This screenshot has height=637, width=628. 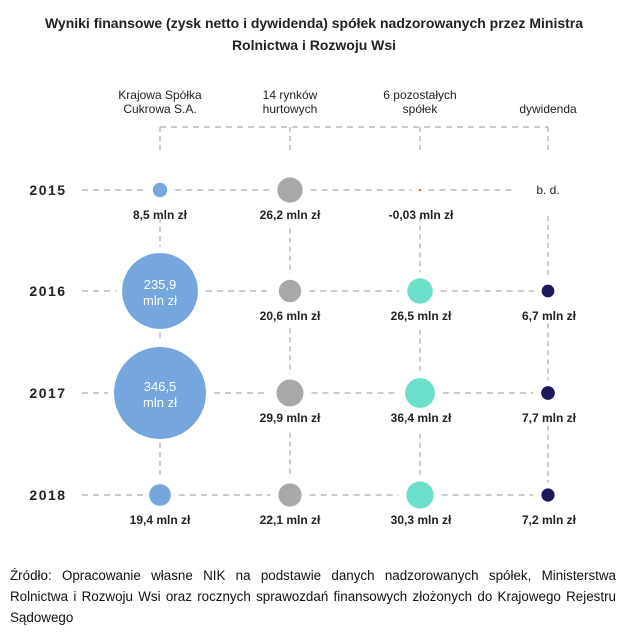 I want to click on value-label: b. d., so click(x=547, y=190).